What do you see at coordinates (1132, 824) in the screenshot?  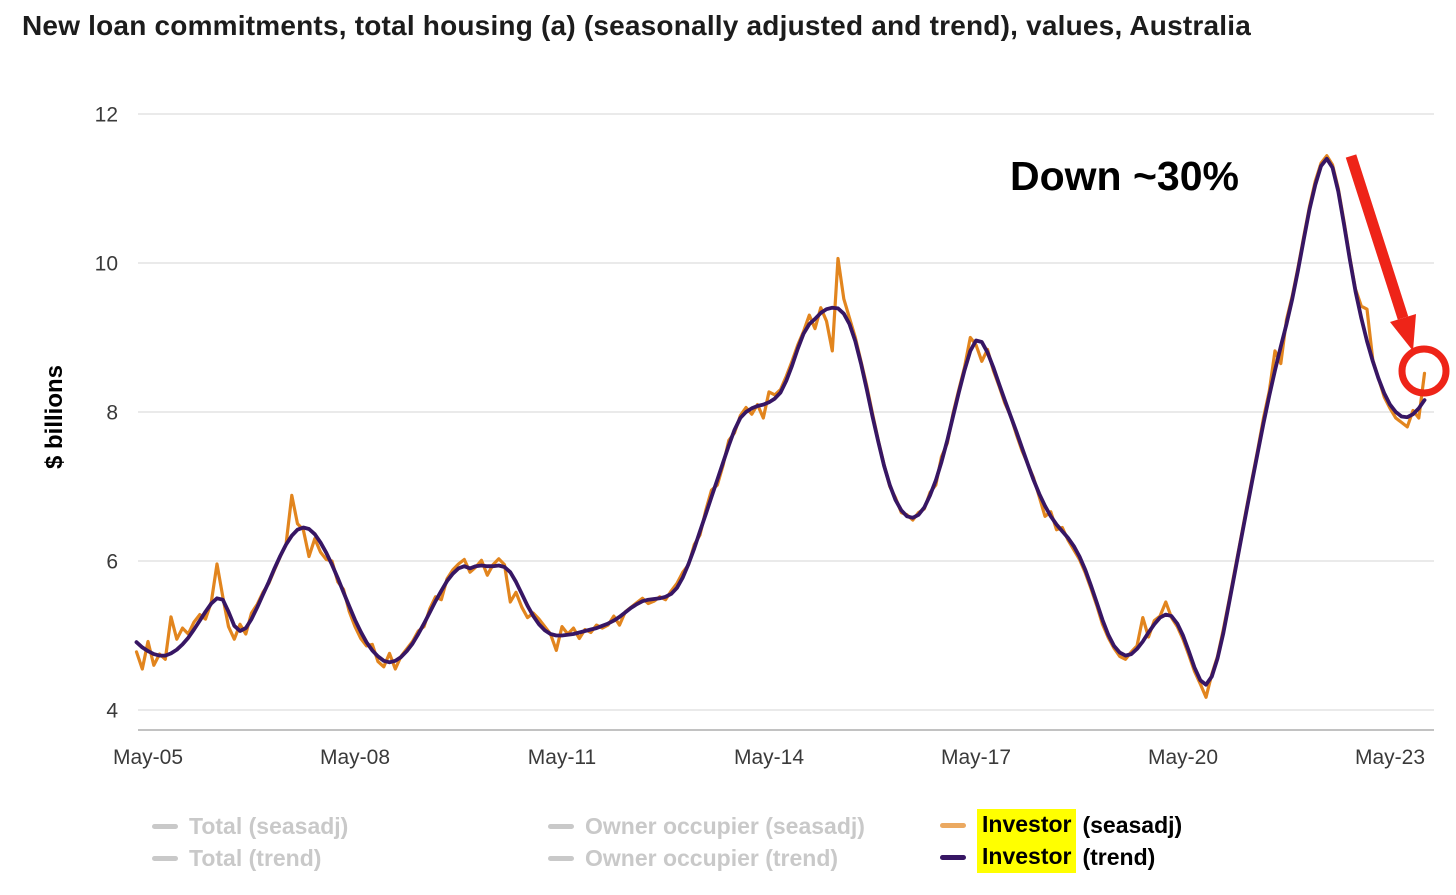 I see `legend-label-investor-seasadj-suffix: (seasadj)` at bounding box center [1132, 824].